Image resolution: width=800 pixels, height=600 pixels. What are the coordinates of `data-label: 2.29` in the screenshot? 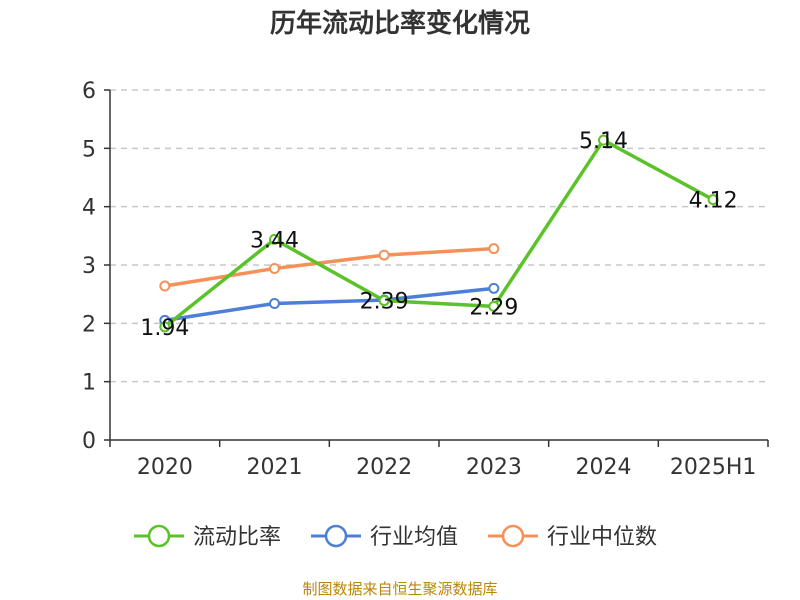 It's located at (493, 307).